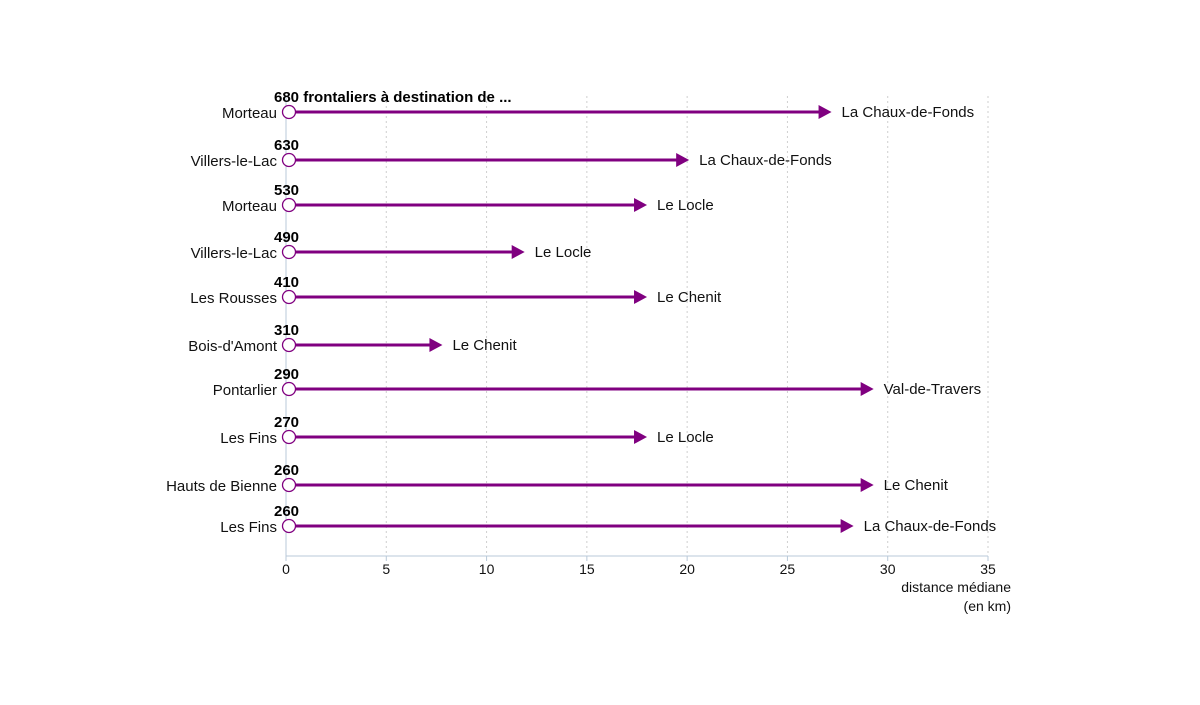  Describe the element at coordinates (286, 282) in the screenshot. I see `count-label: 410` at that location.